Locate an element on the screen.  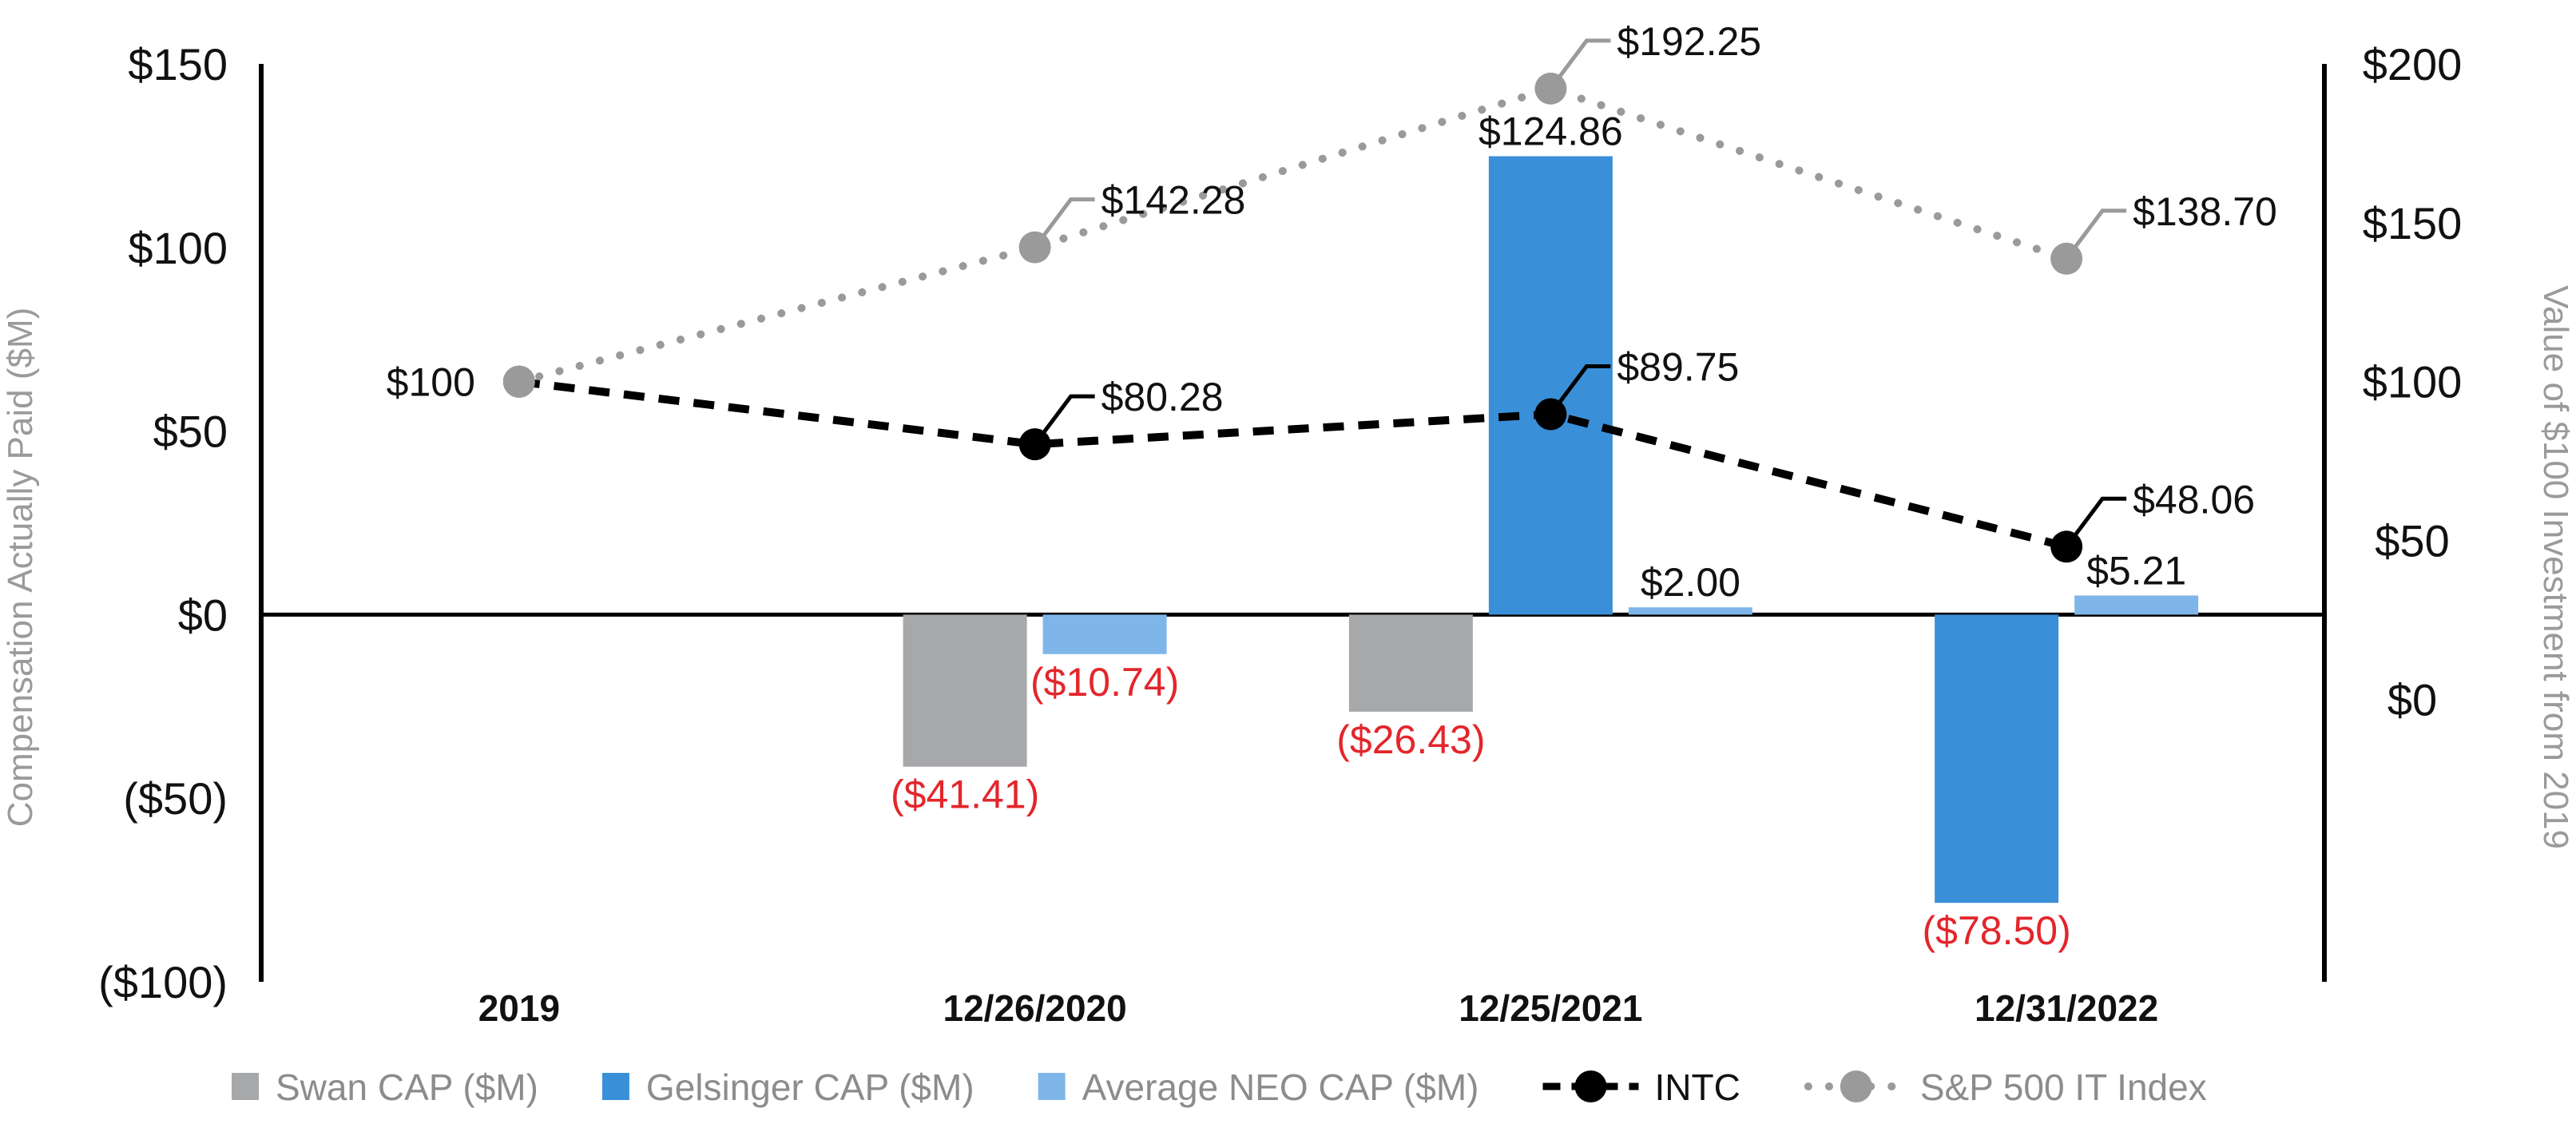
x-tick-label: 12/31/2022 is located at coordinates (2066, 1008).